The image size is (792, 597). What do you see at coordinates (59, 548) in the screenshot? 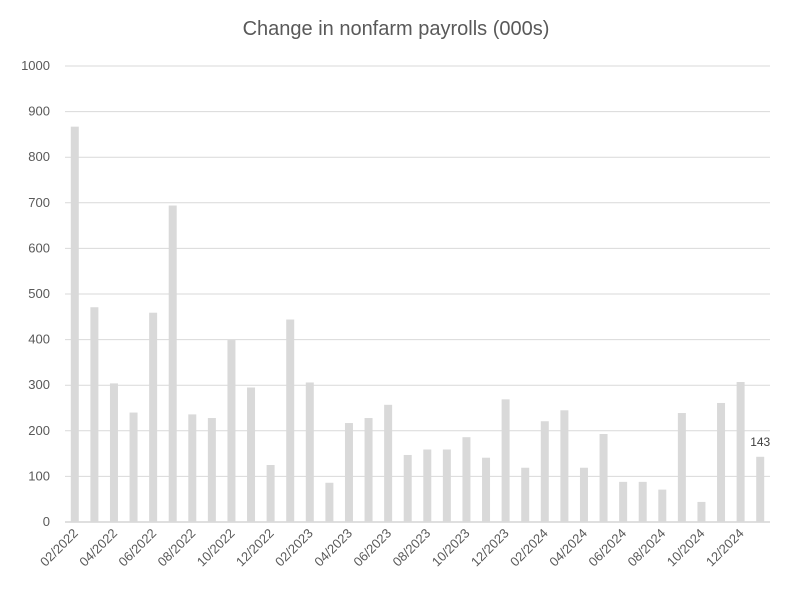
I see `x-tick-label: 02/2022` at bounding box center [59, 548].